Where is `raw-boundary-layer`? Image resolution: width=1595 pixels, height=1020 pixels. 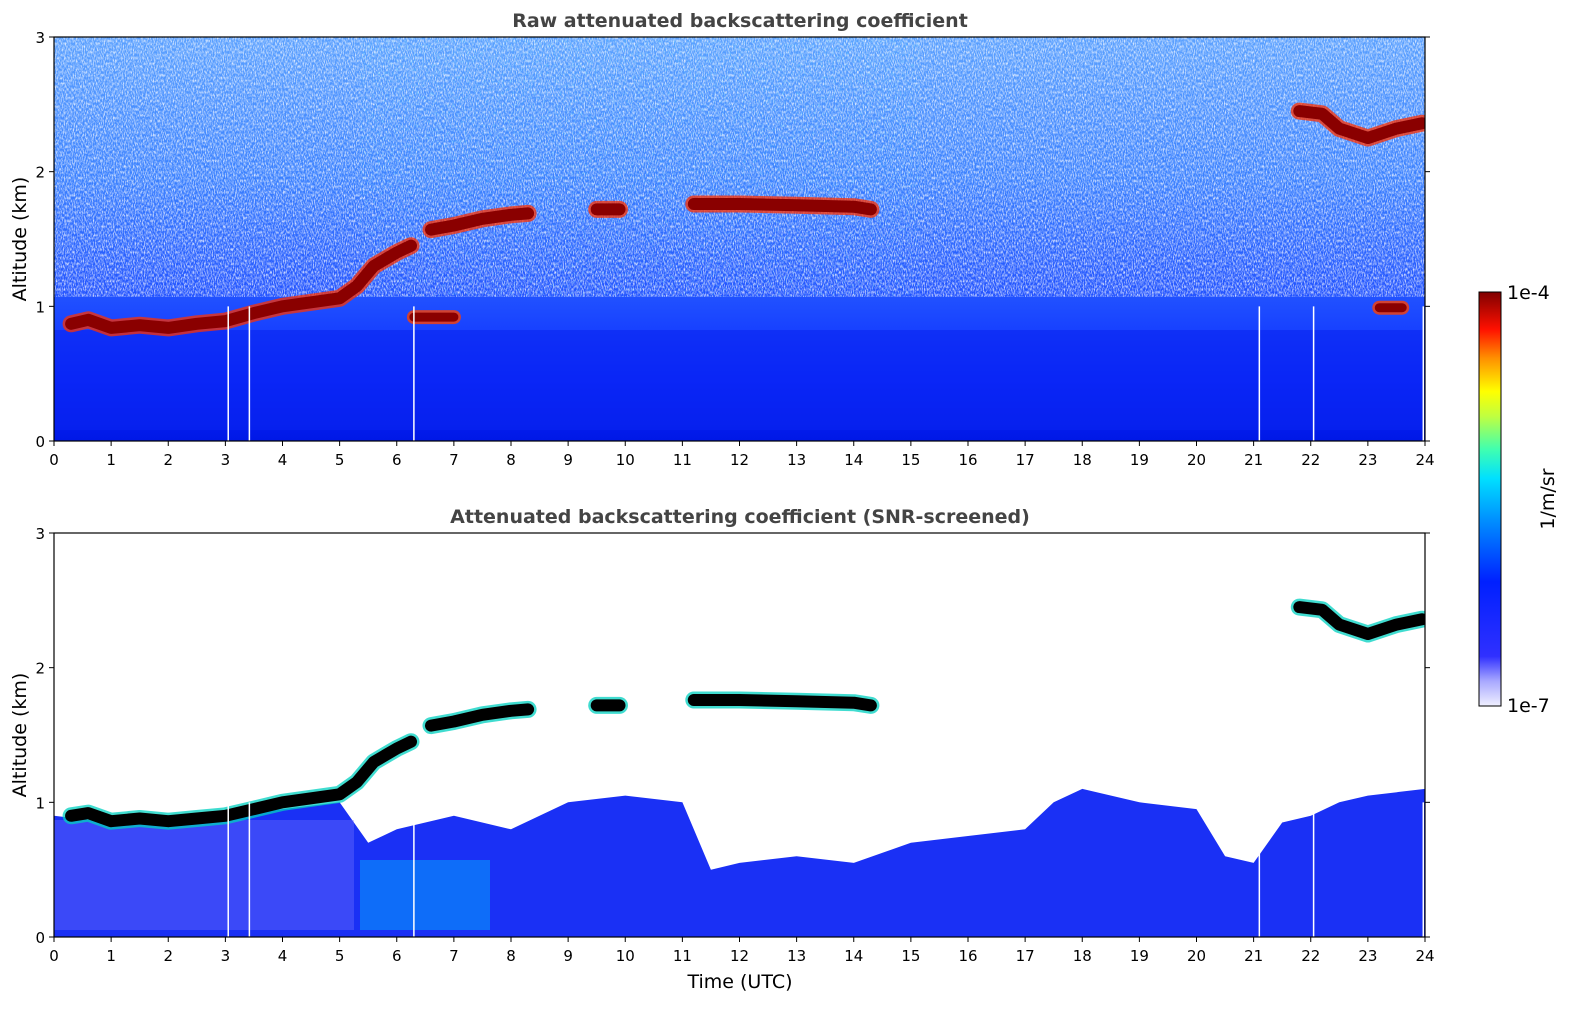 raw-boundary-layer is located at coordinates (739, 380).